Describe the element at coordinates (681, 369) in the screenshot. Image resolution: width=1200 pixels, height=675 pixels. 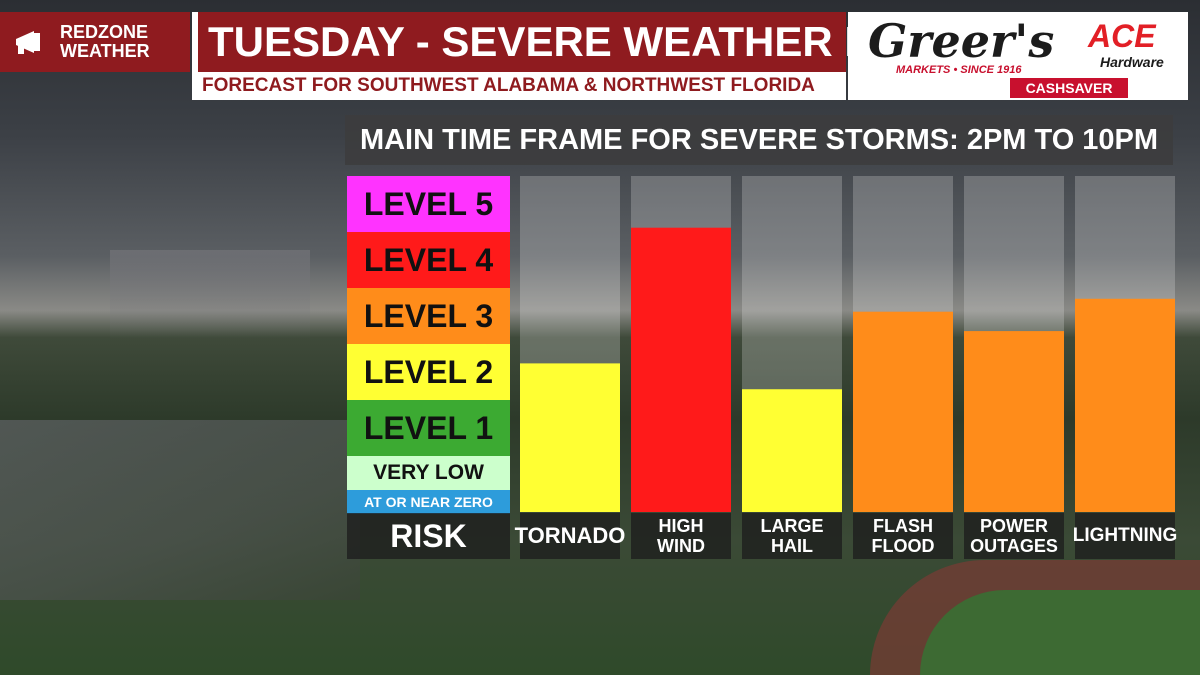
I see `bar-high-wind` at that location.